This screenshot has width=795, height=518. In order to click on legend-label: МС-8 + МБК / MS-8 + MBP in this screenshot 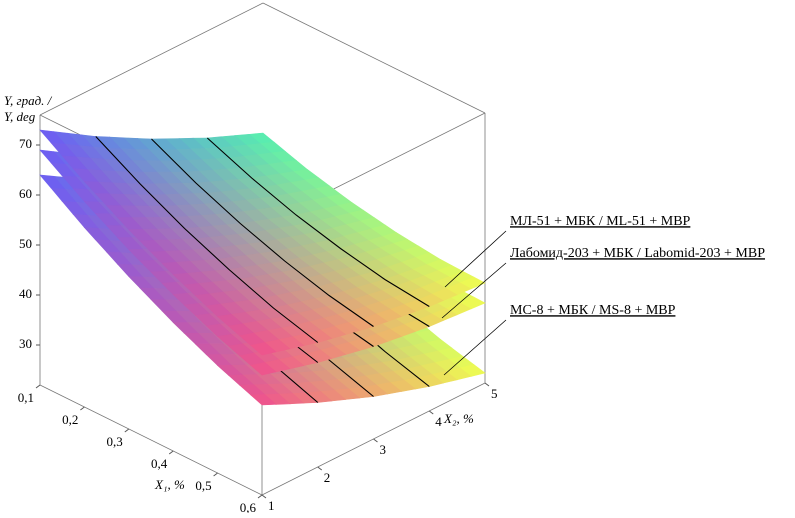, I will do `click(593, 310)`.